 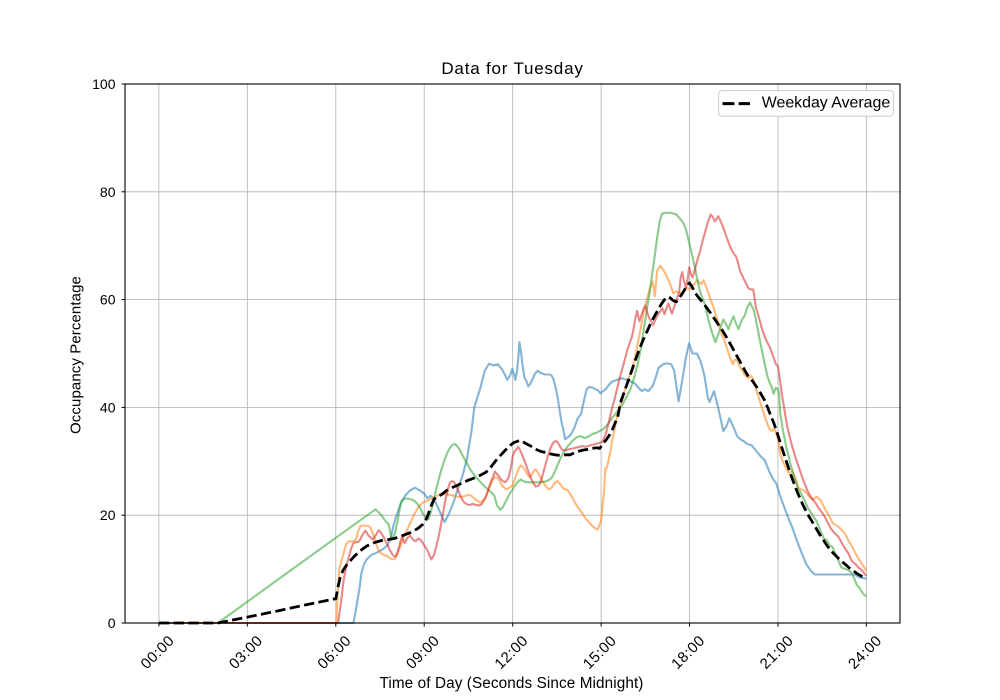 What do you see at coordinates (108, 192) in the screenshot?
I see `svg-text: 80` at bounding box center [108, 192].